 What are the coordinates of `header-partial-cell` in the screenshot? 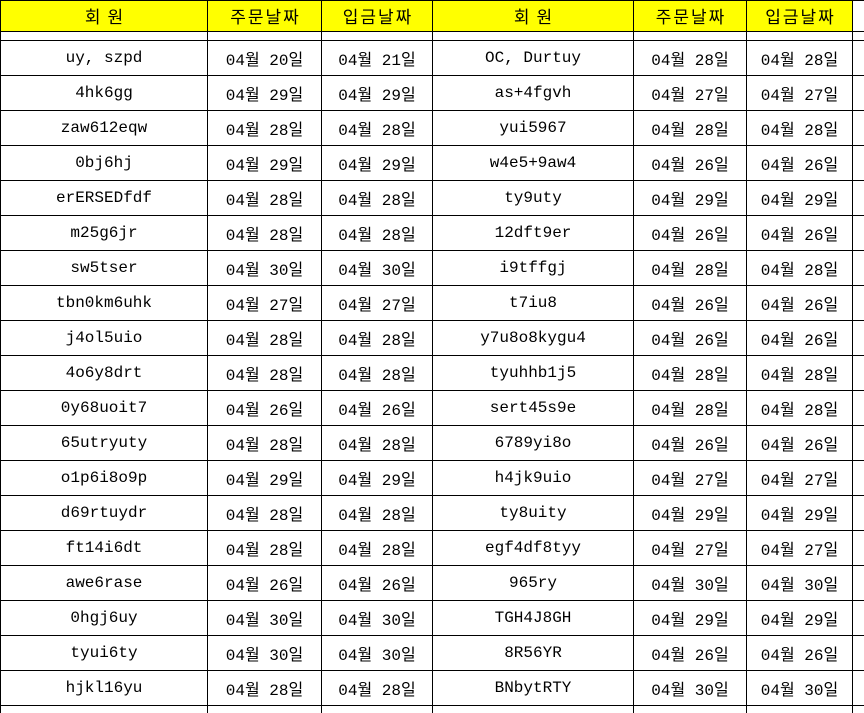 It's located at (858, 16).